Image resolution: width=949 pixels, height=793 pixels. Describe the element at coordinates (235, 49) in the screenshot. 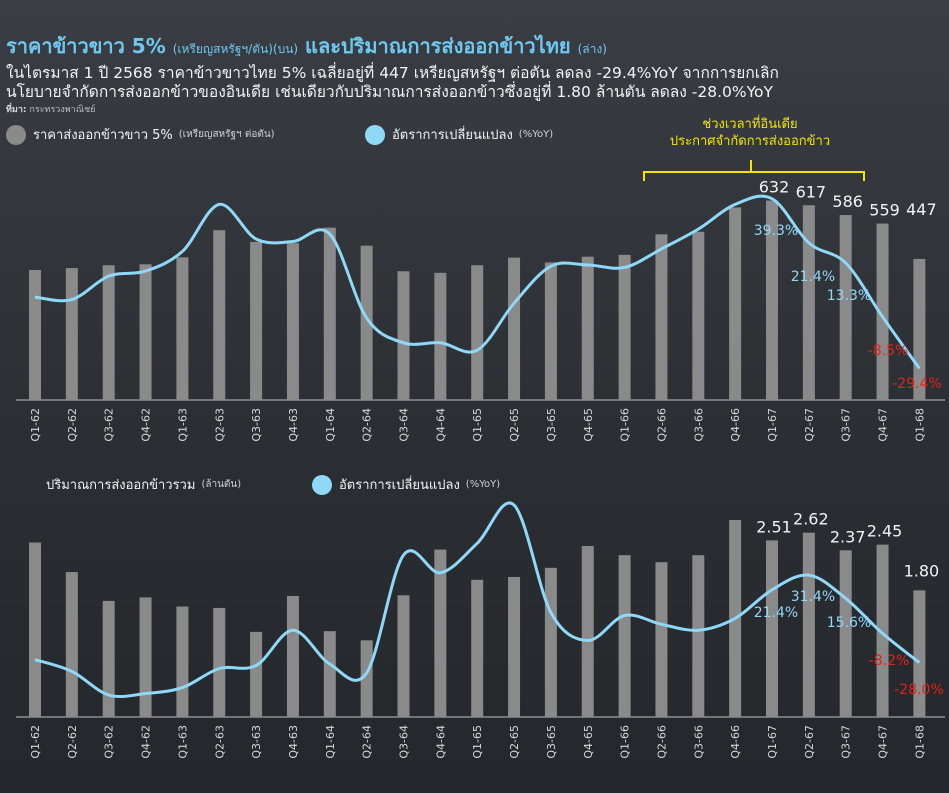

I see `title-main-unit: (เหรียญสหรัฐฯ/ตัน)(บน)` at that location.